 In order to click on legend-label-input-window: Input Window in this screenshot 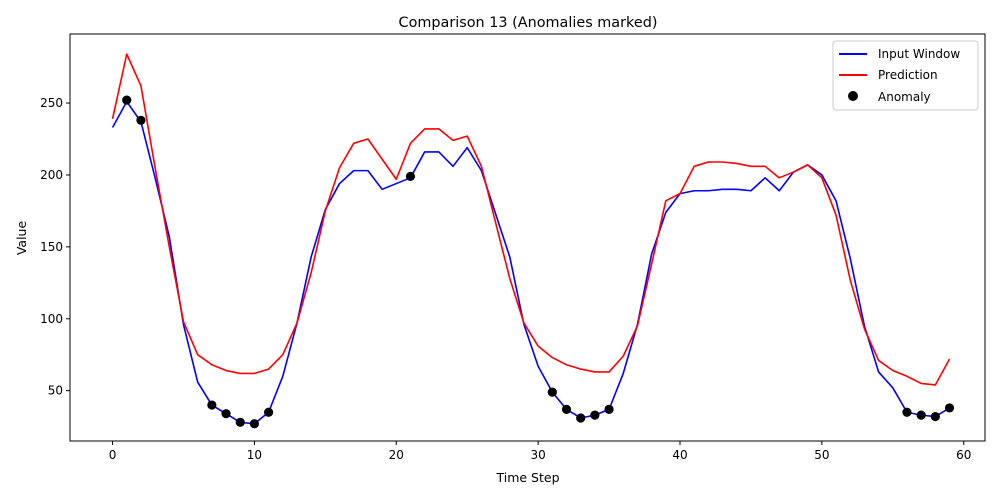, I will do `click(919, 54)`.